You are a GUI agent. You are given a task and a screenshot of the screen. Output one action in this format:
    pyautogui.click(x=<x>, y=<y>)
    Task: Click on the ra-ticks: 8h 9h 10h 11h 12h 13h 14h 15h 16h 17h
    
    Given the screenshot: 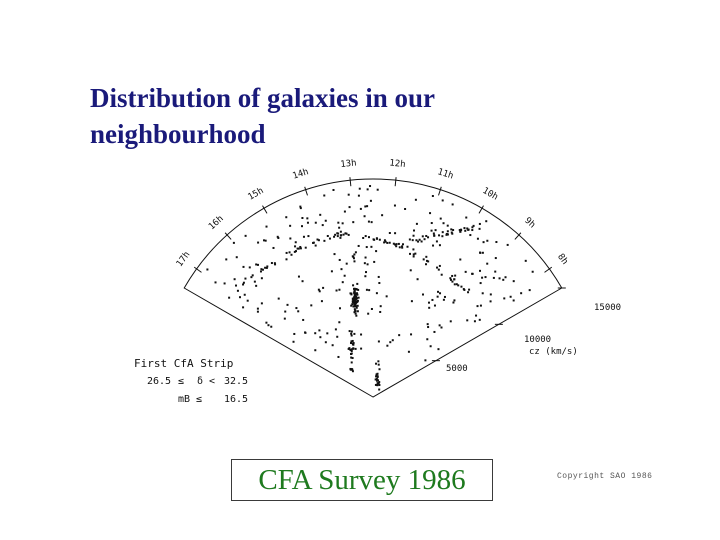 What is the action you would take?
    pyautogui.click(x=372, y=215)
    